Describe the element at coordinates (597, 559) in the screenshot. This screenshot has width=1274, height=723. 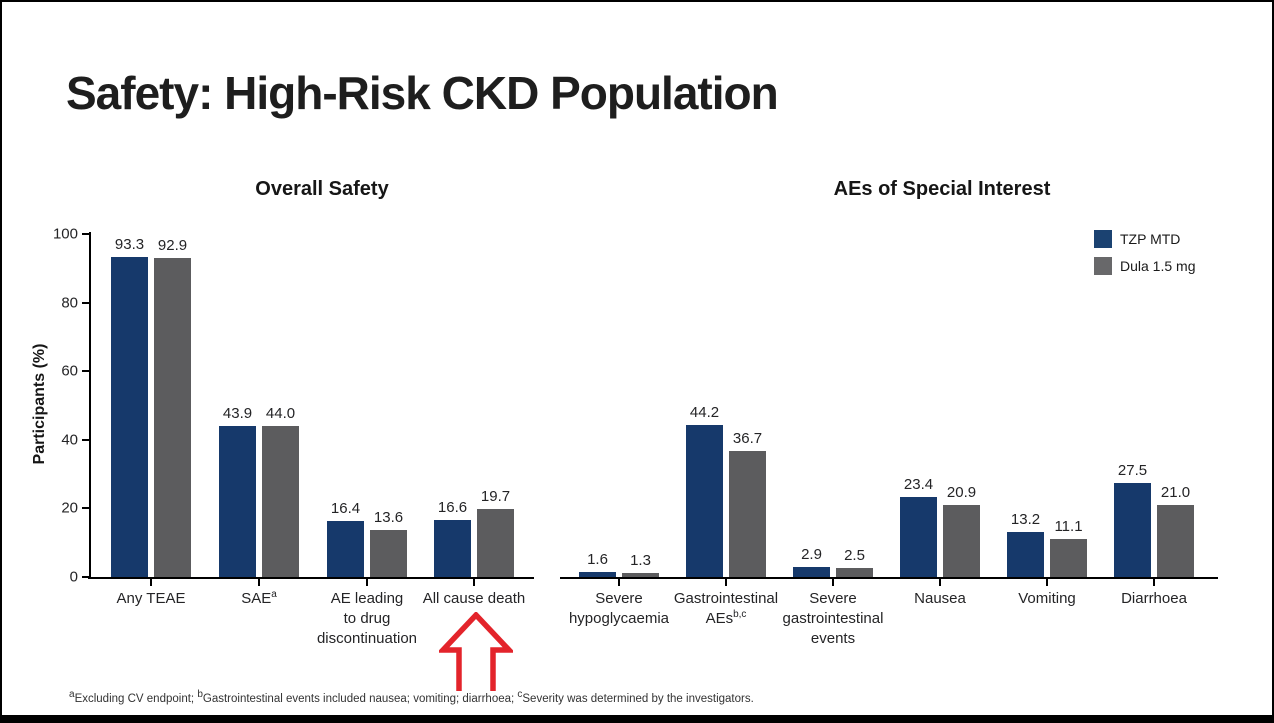
I see `bar-value-label: 1.6` at that location.